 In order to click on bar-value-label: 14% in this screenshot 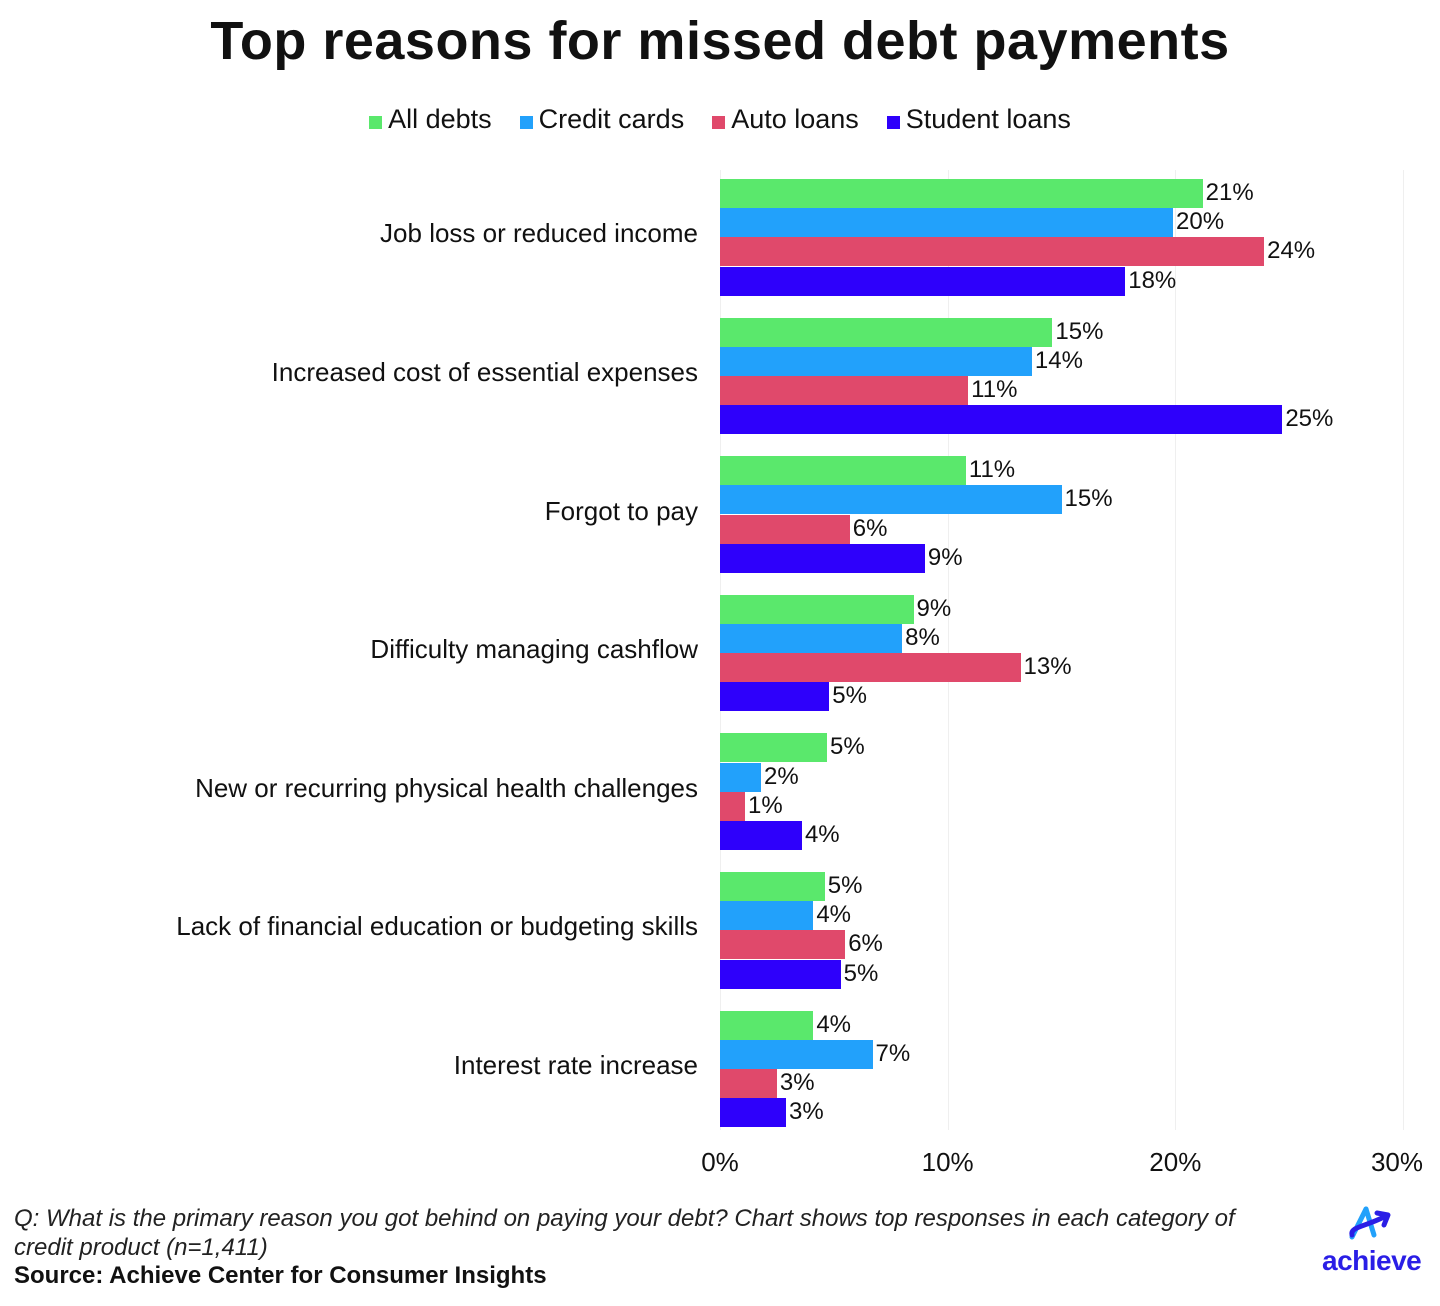, I will do `click(1058, 360)`.